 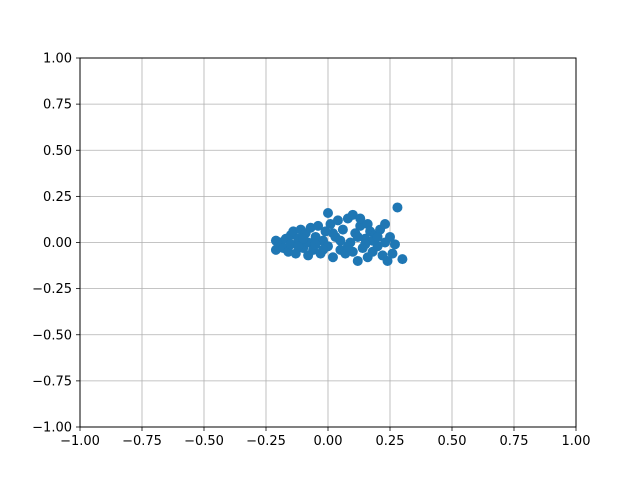 What do you see at coordinates (57, 105) in the screenshot?
I see `y-tick-label: 0.75` at bounding box center [57, 105].